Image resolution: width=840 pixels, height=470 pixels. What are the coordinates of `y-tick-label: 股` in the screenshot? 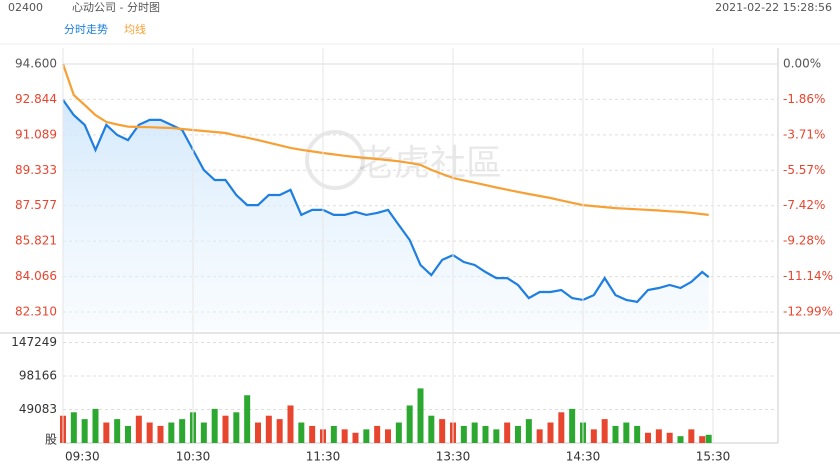 It's located at (51, 440).